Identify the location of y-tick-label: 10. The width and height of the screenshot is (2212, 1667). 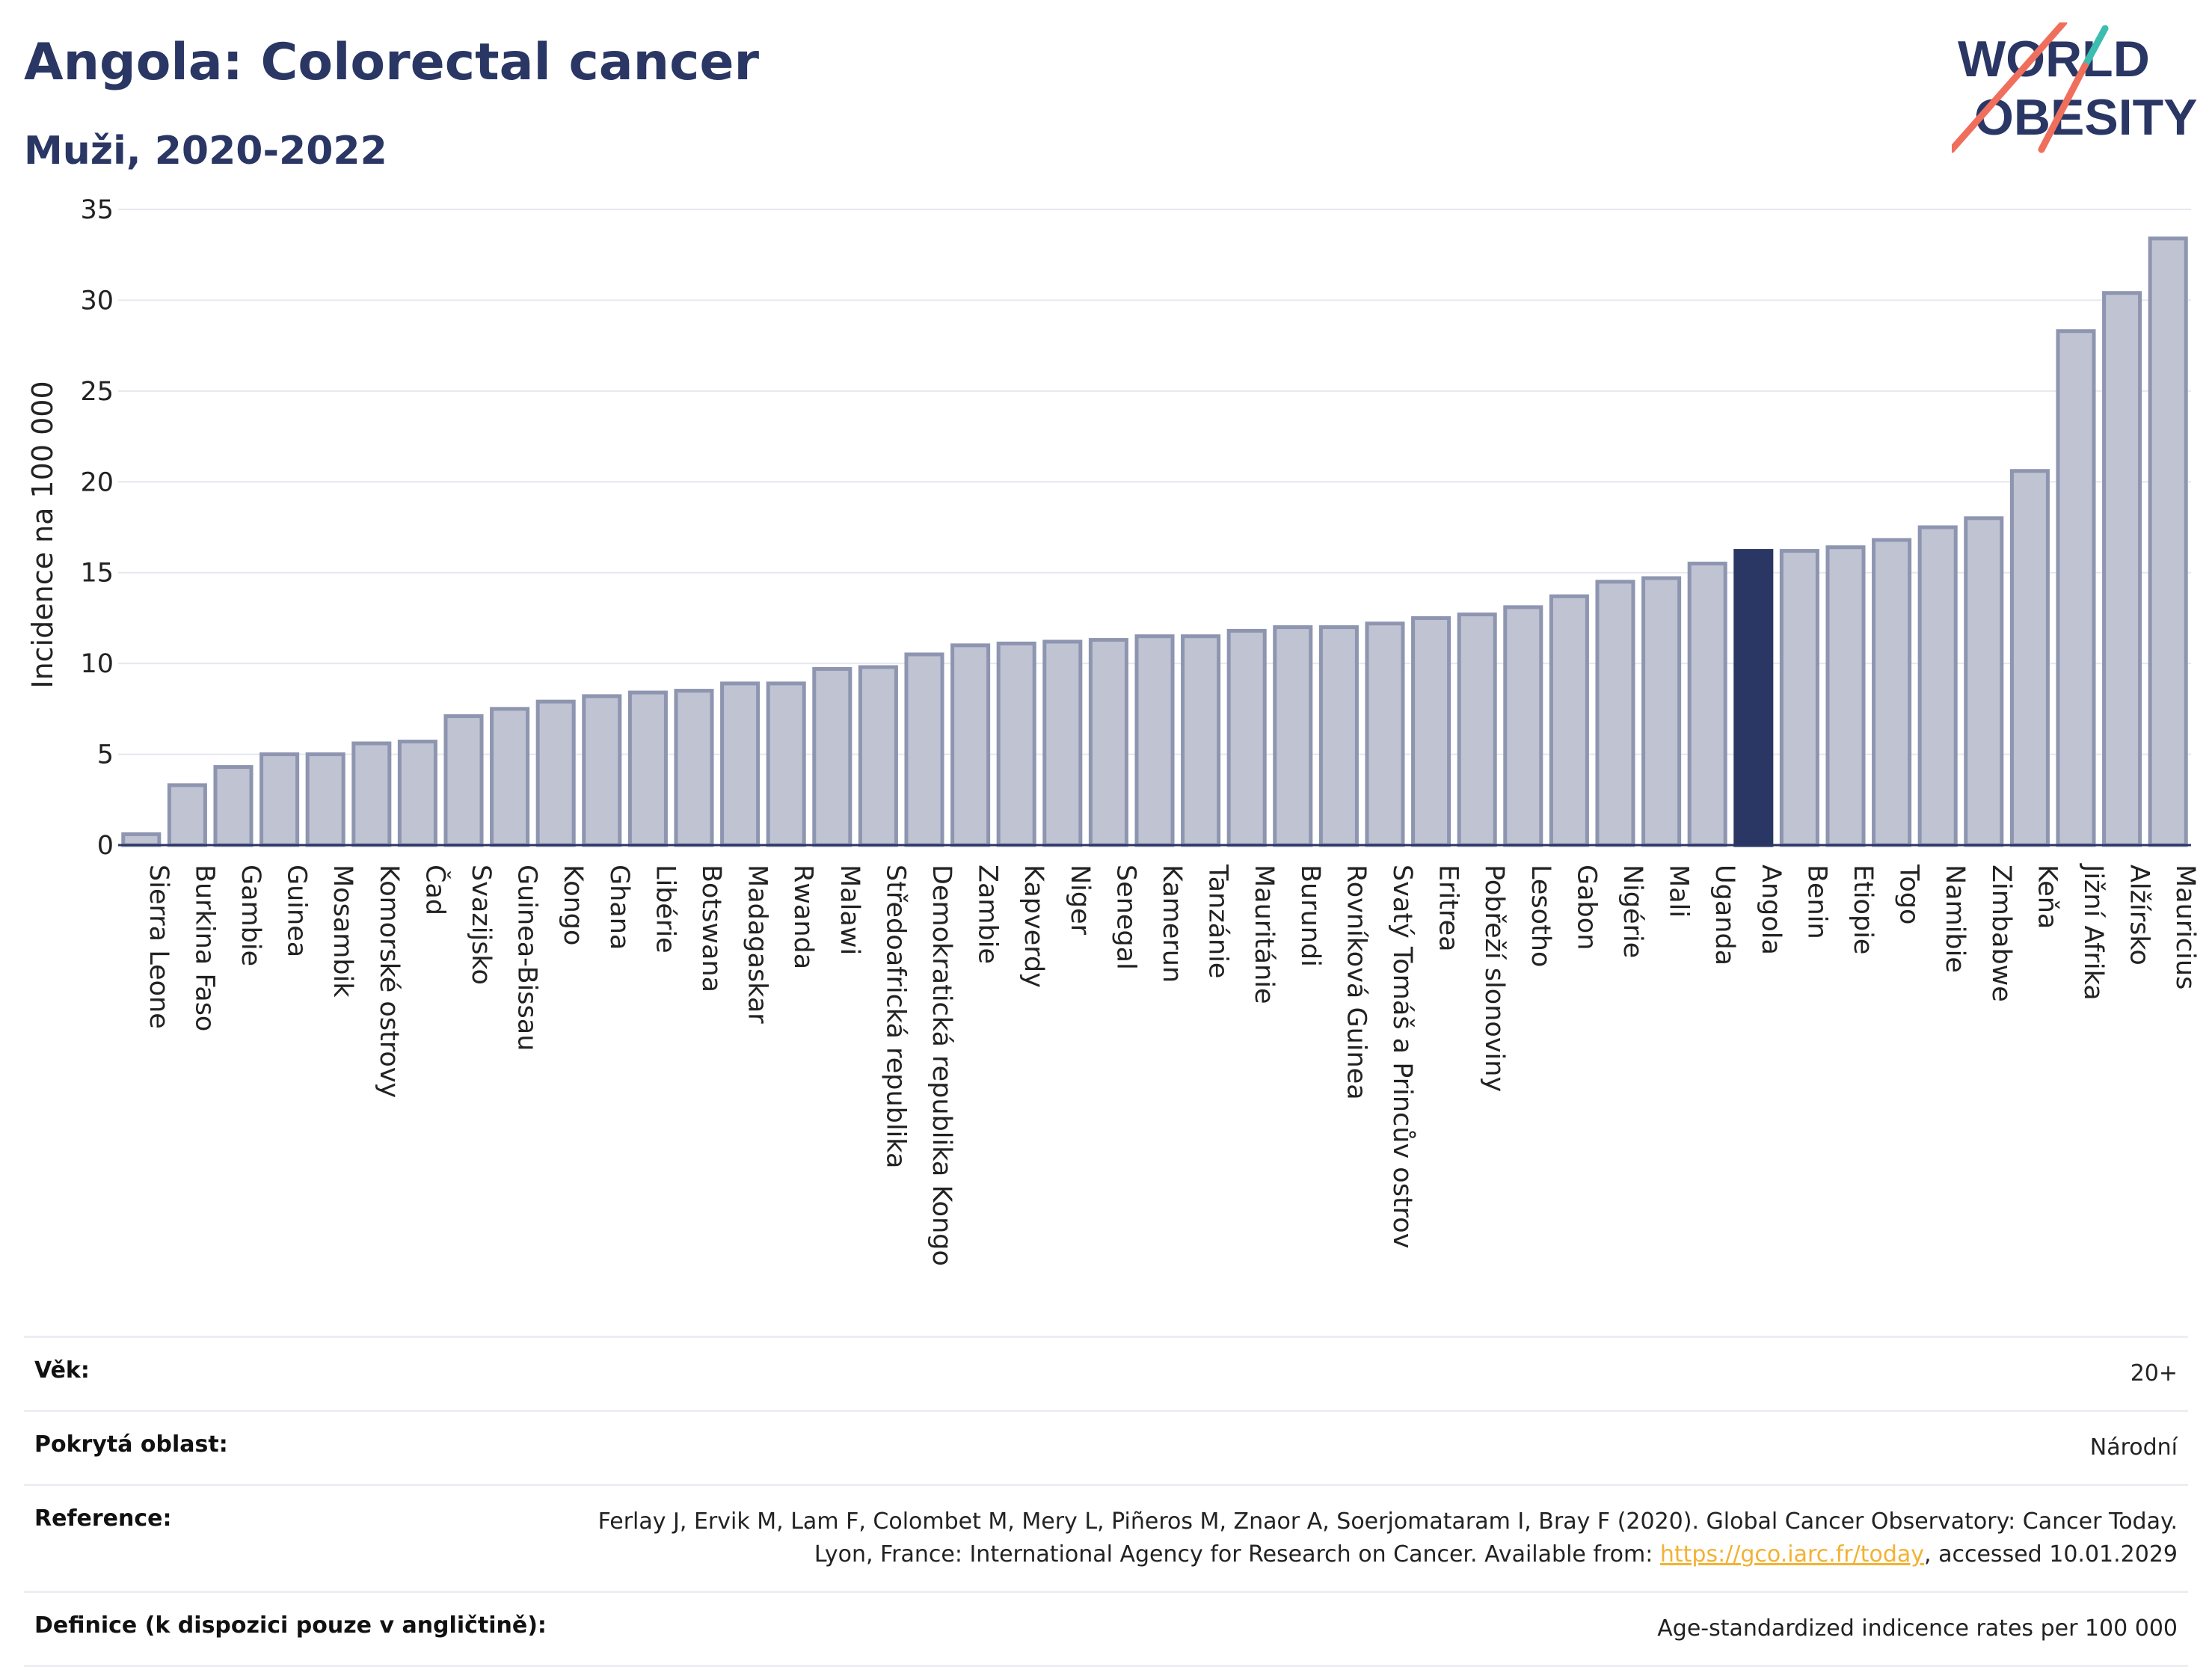
(97, 664).